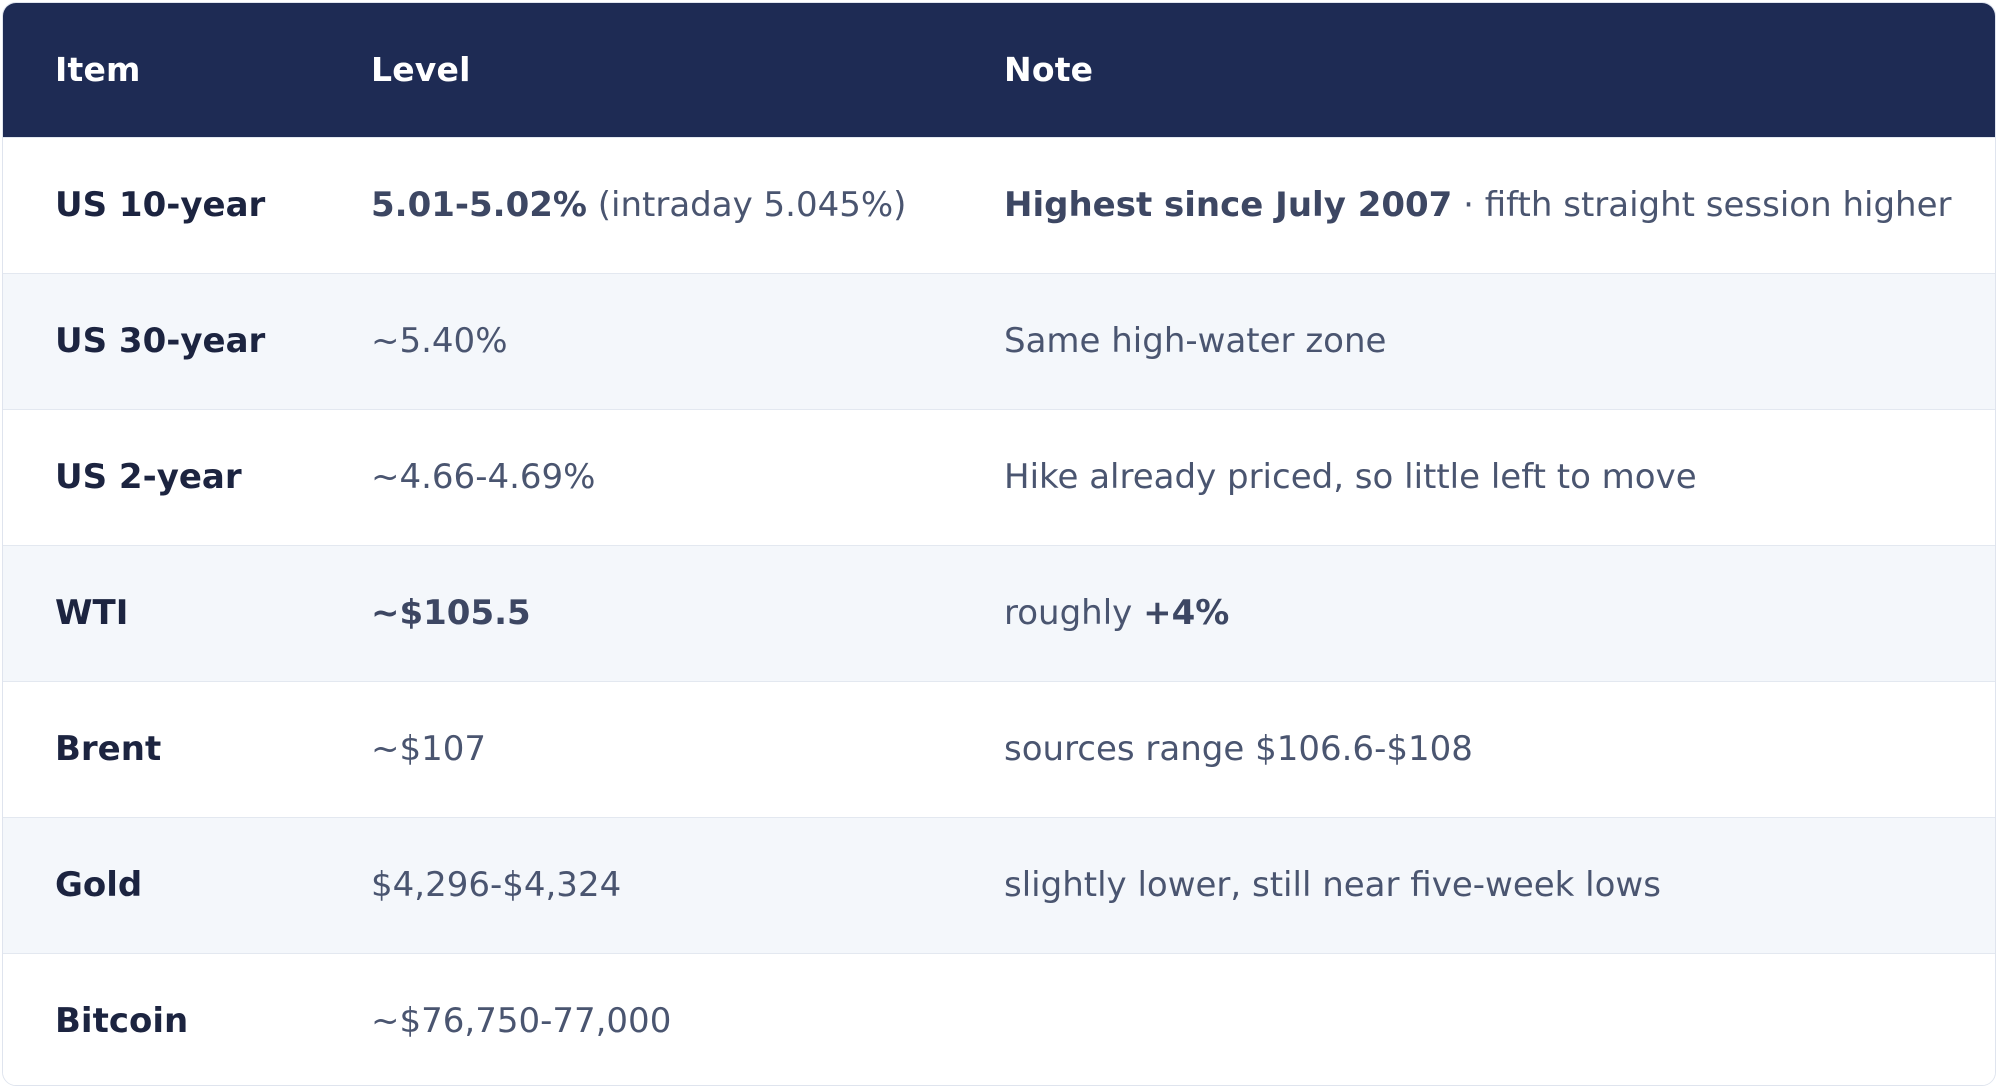  I want to click on item-cell: Gold, so click(99, 885).